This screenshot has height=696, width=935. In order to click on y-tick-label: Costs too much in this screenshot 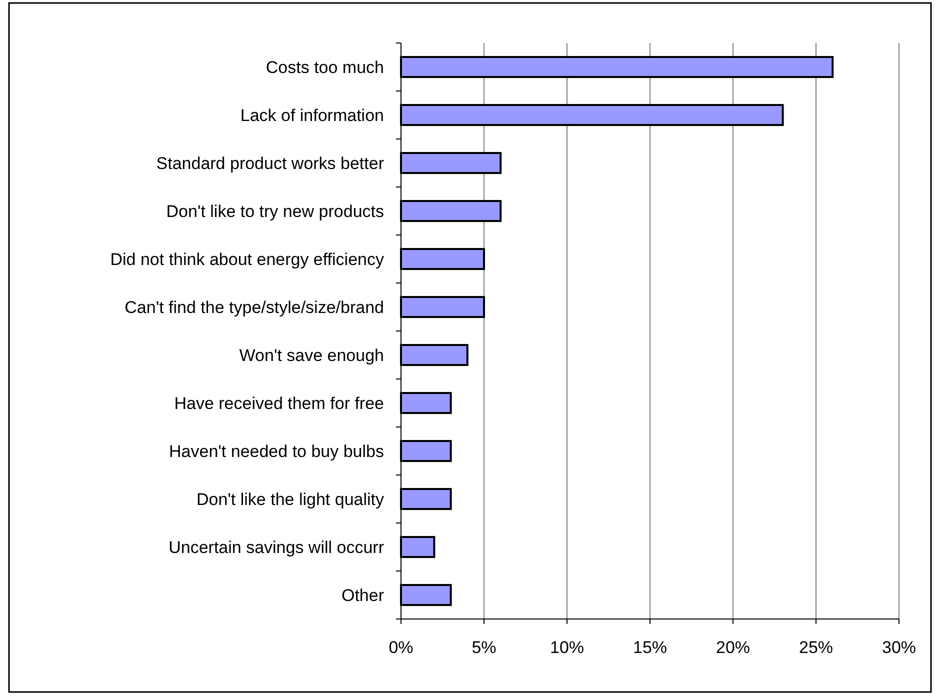, I will do `click(325, 67)`.